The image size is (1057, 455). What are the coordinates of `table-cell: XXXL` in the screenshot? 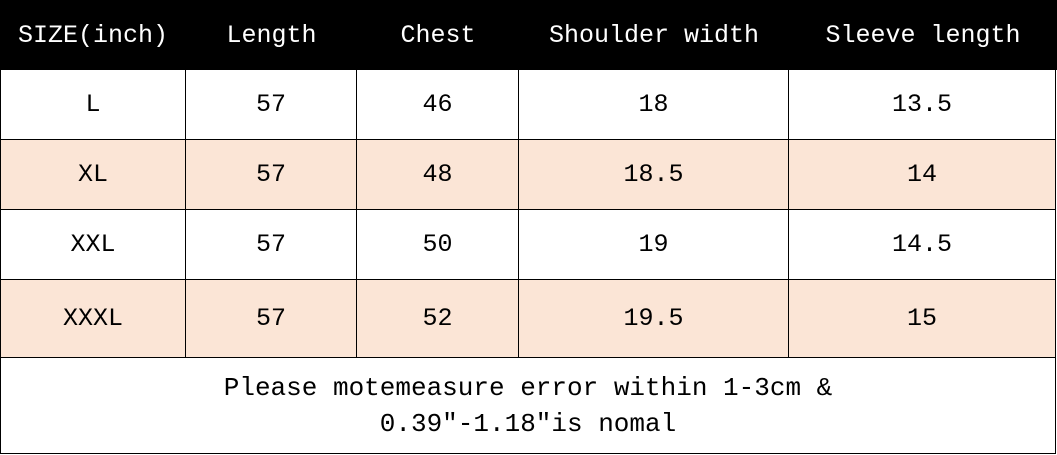 It's located at (93, 319).